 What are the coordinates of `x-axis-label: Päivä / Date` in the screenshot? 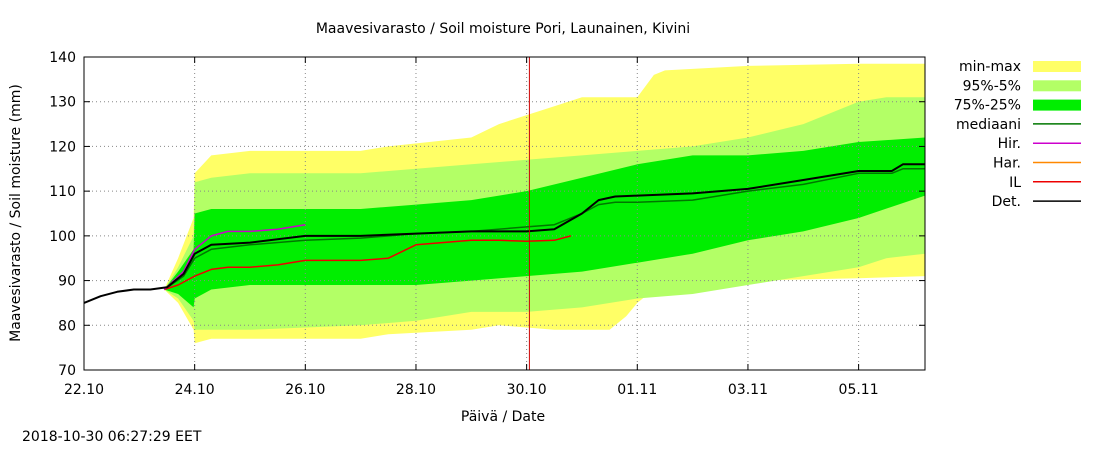 It's located at (503, 417).